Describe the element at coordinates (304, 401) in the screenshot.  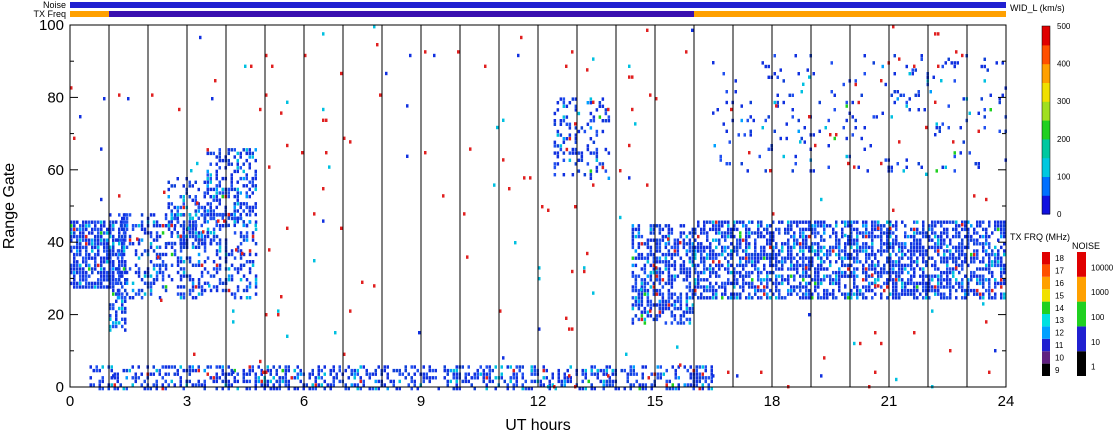
I see `x-tick-label: 6` at that location.